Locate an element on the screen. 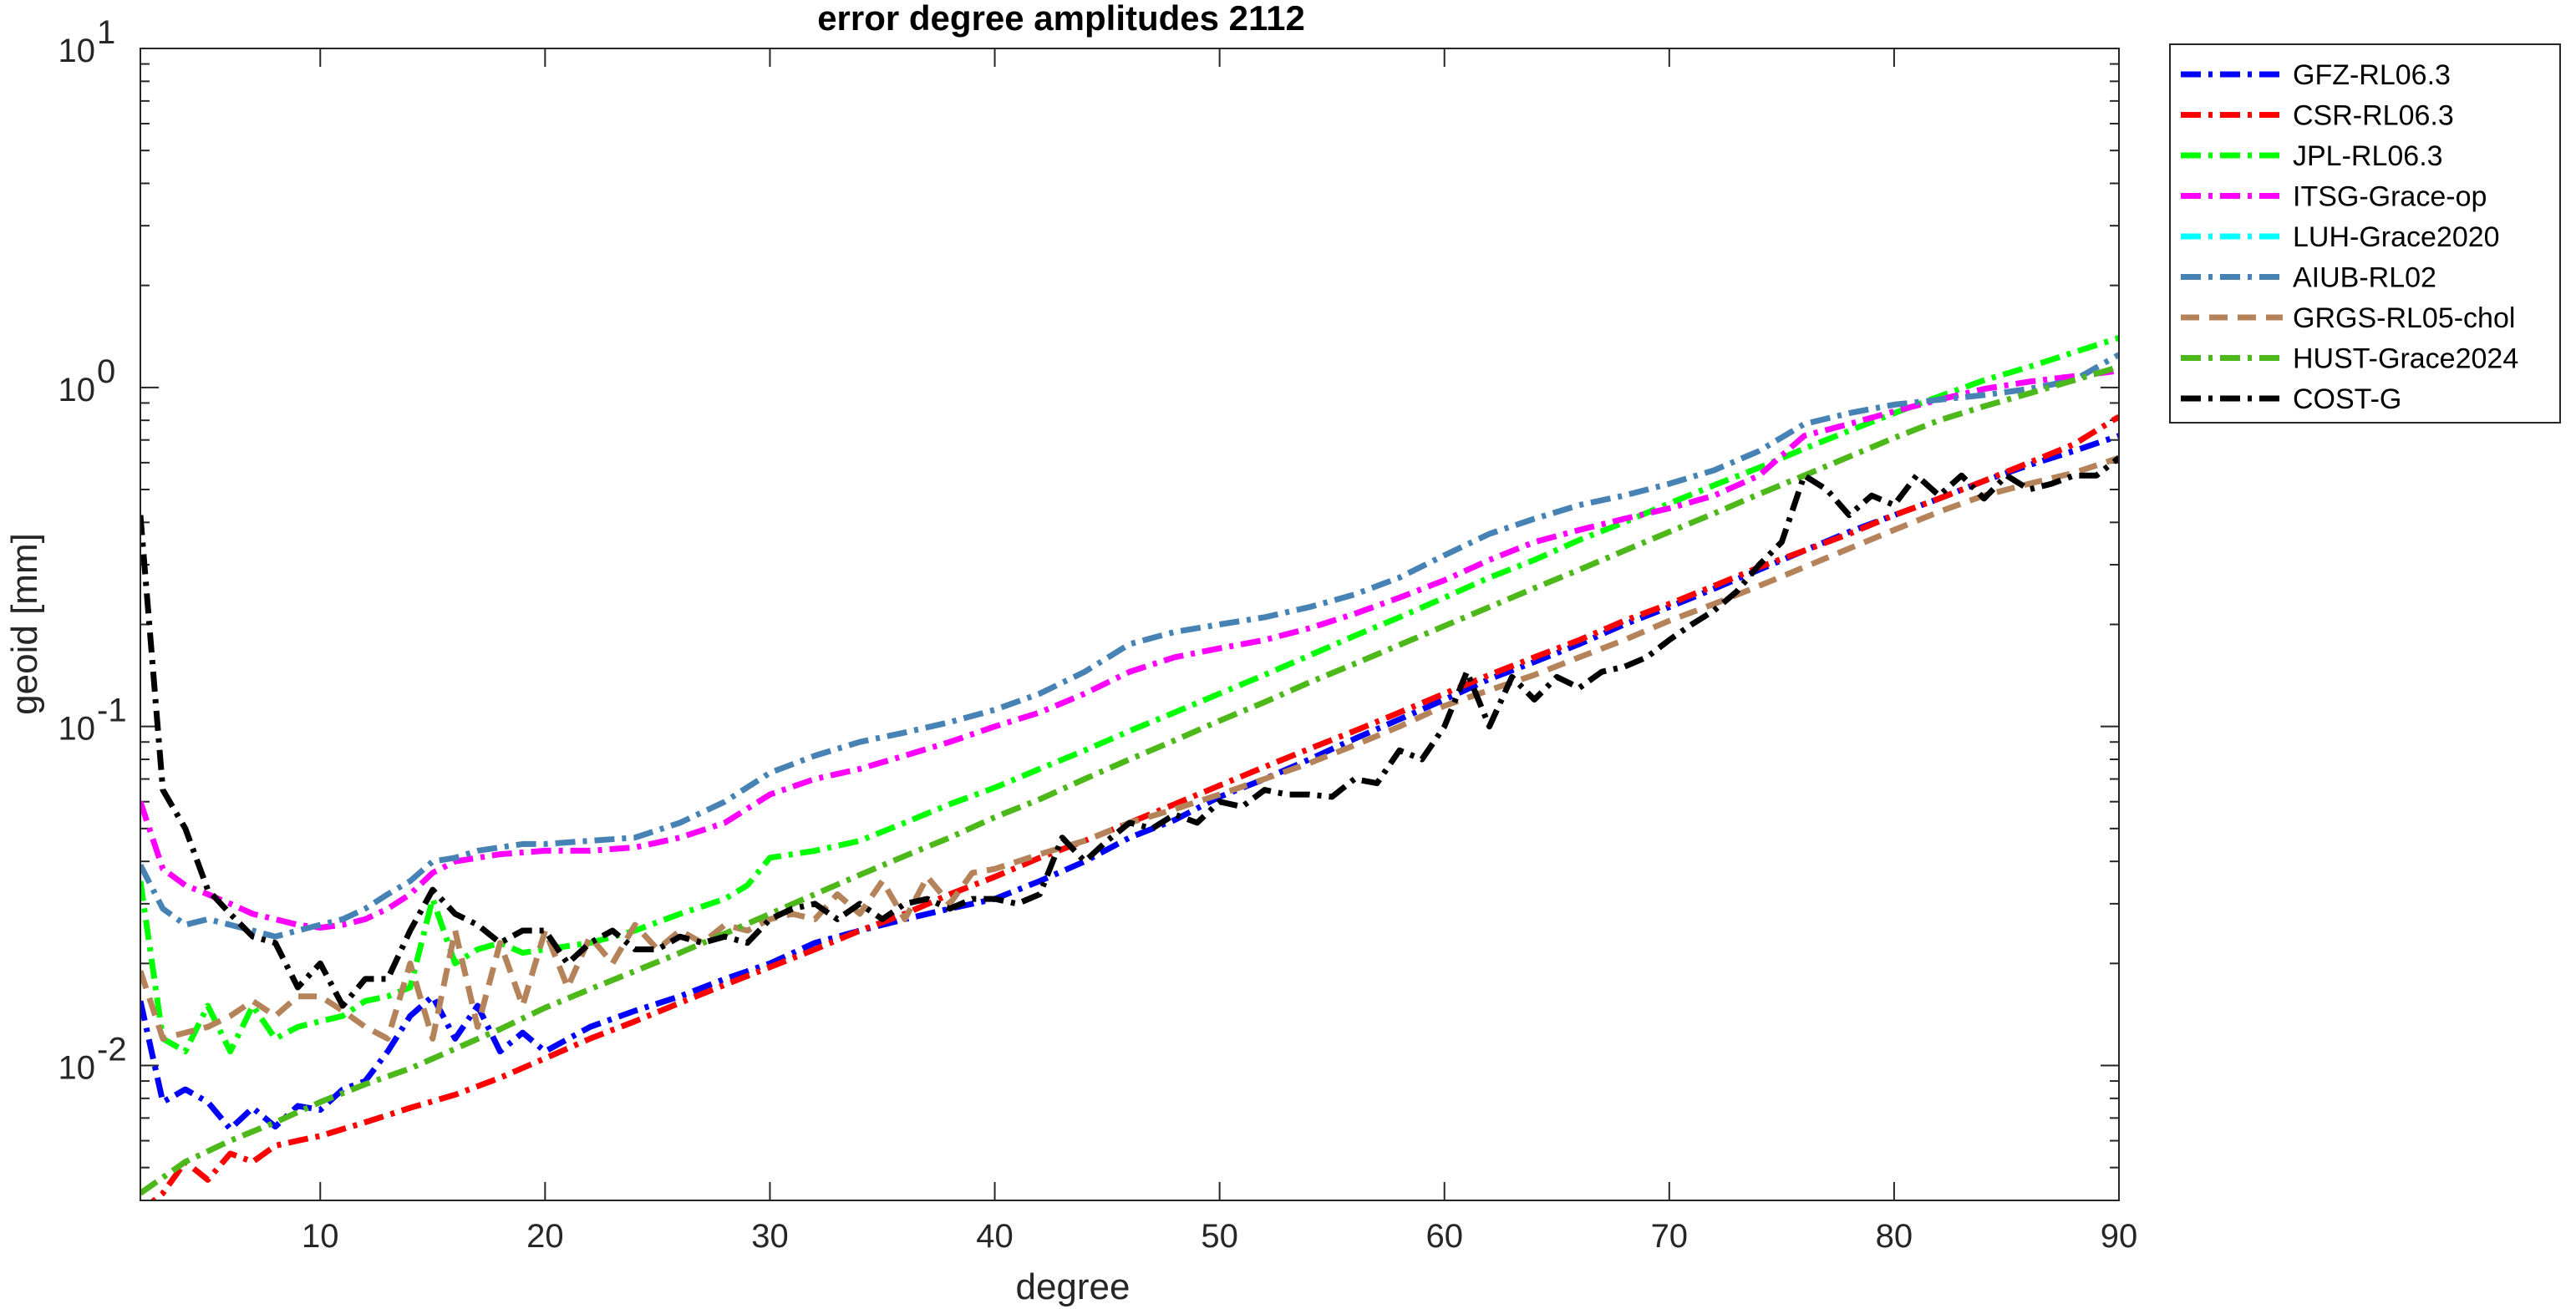  x-tick-label: 20 is located at coordinates (545, 1236).